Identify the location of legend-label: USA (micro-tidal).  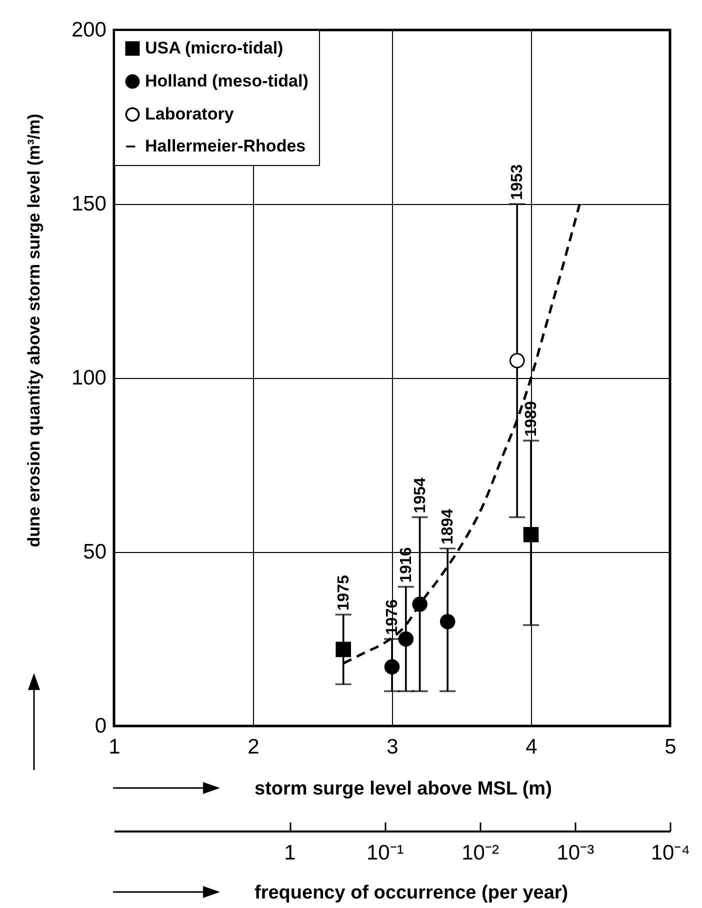
(214, 48).